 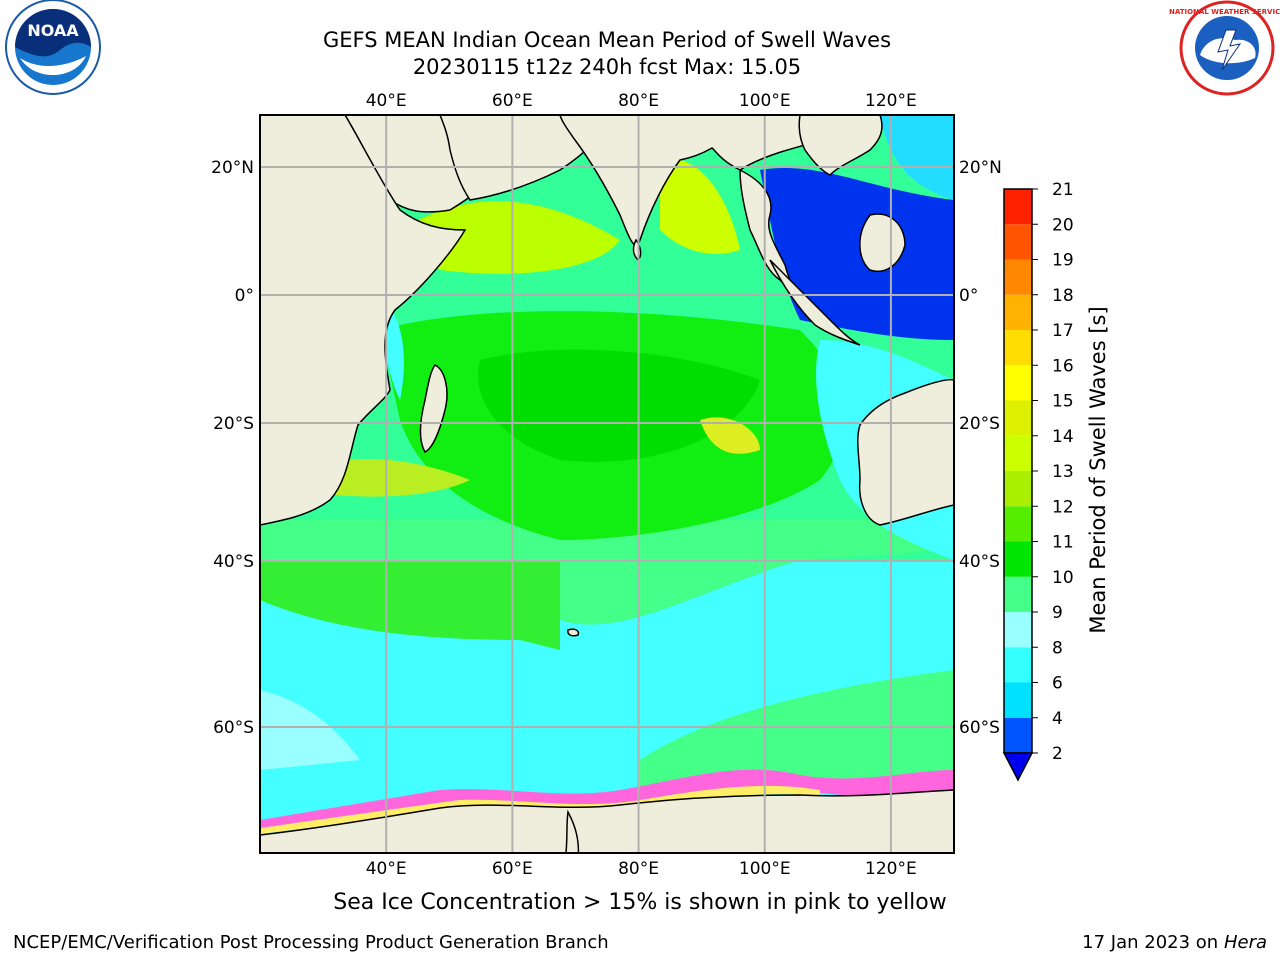 I want to click on lon-tick-labels-bottom: 40°E 60°E 80°E 100°E 120°E, so click(x=641, y=869).